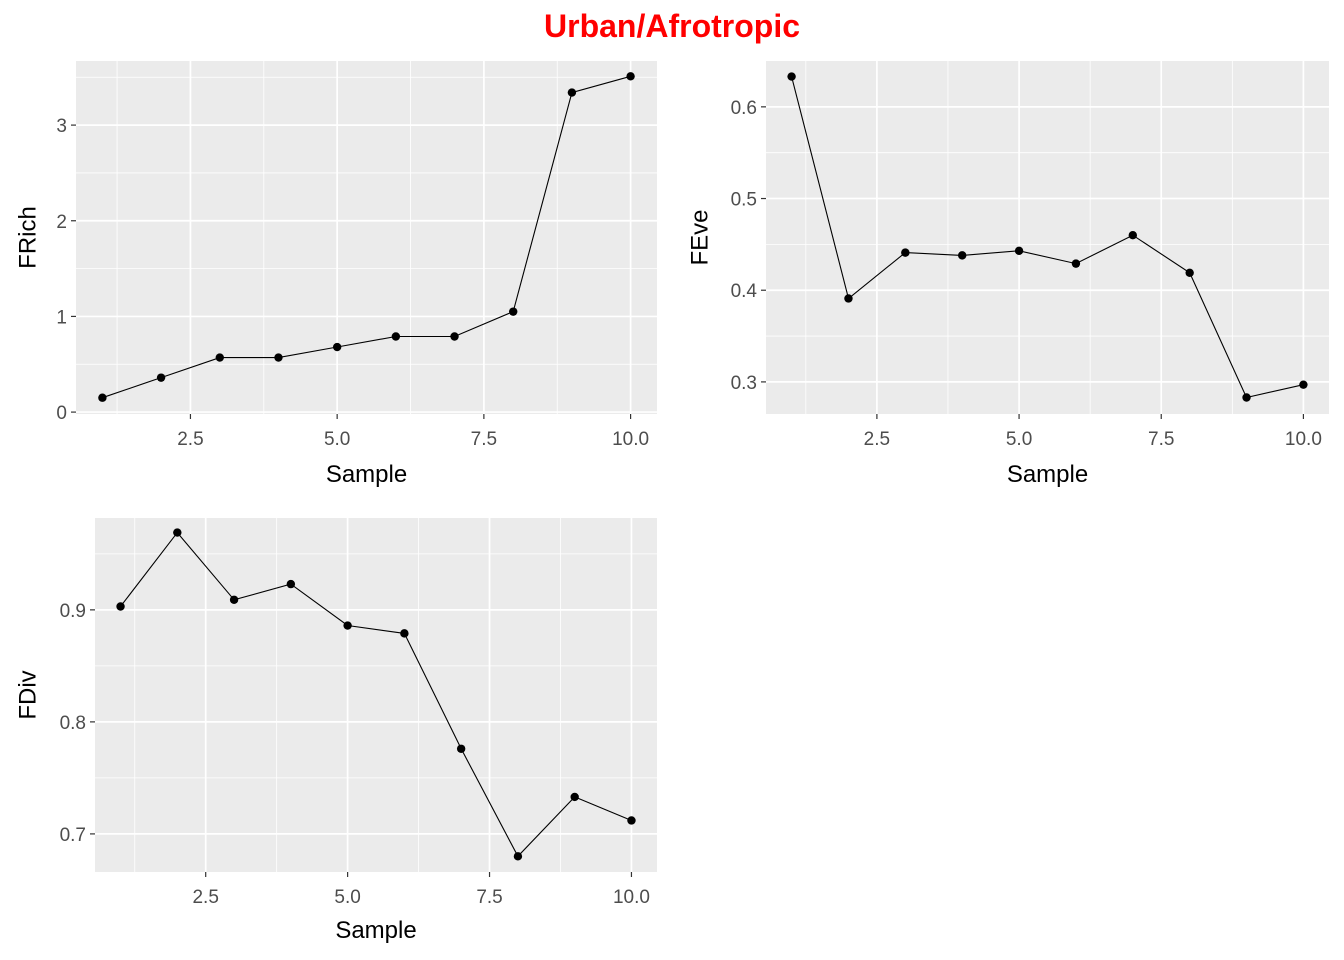  I want to click on y-tick-label: 2, so click(61, 222).